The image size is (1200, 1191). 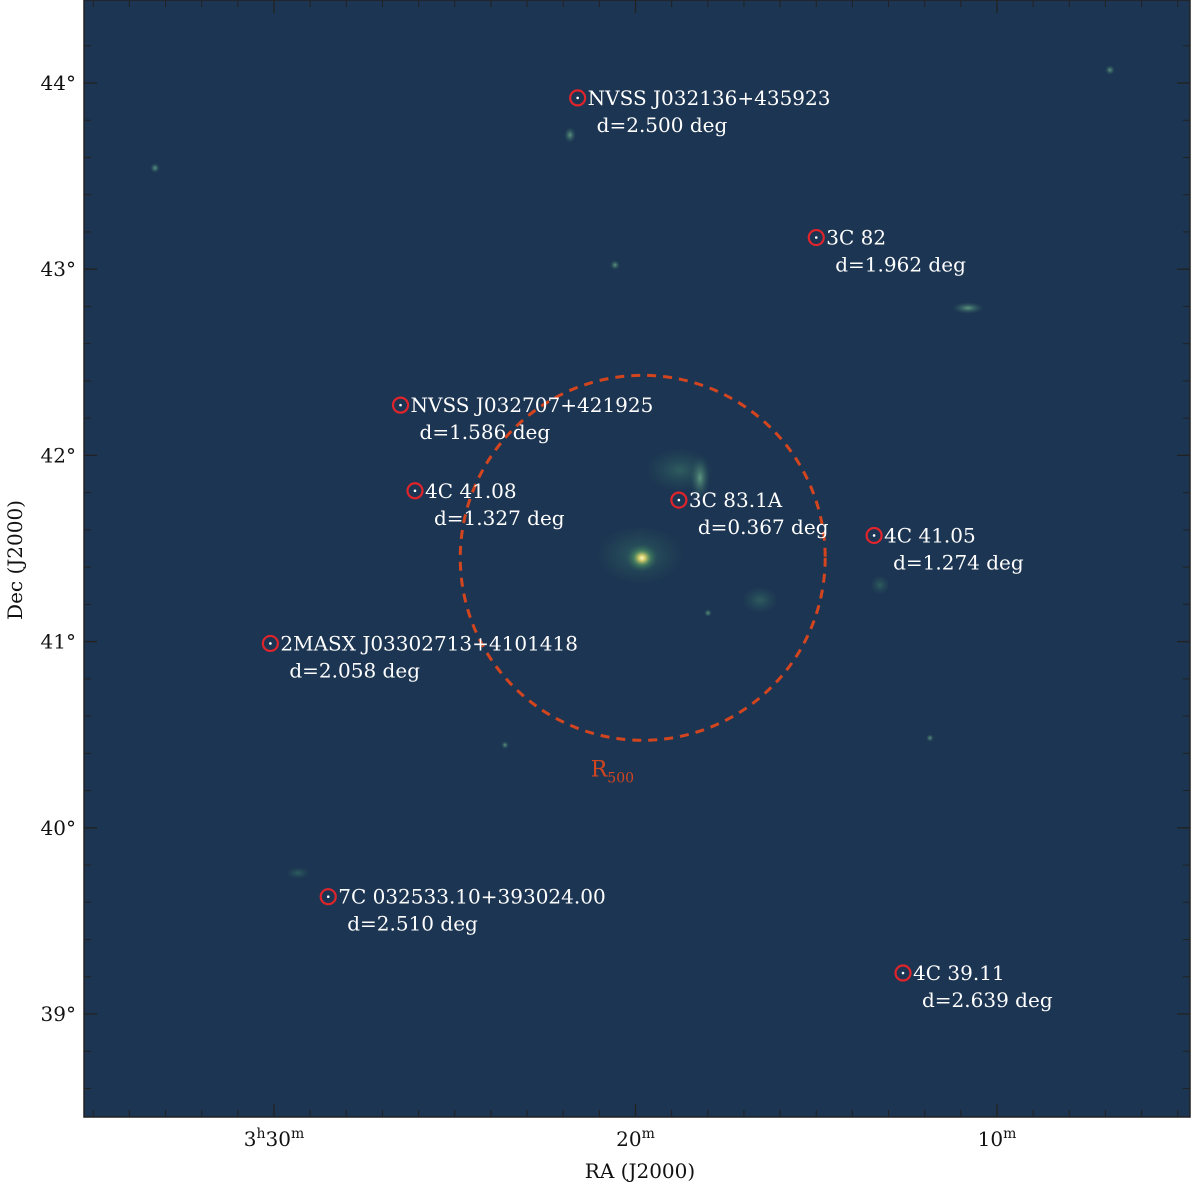 What do you see at coordinates (886, 251) in the screenshot?
I see `source-marker: 3C 82 d=1.962 deg` at bounding box center [886, 251].